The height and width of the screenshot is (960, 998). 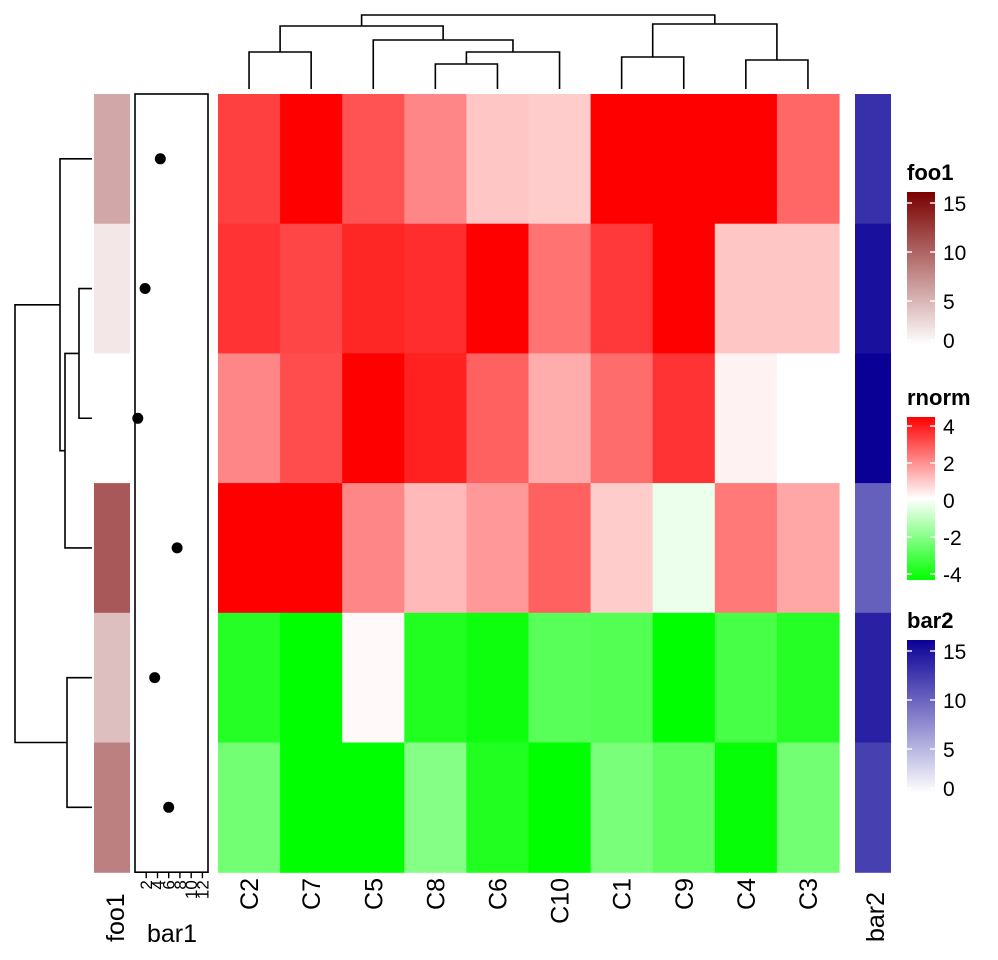 What do you see at coordinates (374, 894) in the screenshot?
I see `column-label: C5` at bounding box center [374, 894].